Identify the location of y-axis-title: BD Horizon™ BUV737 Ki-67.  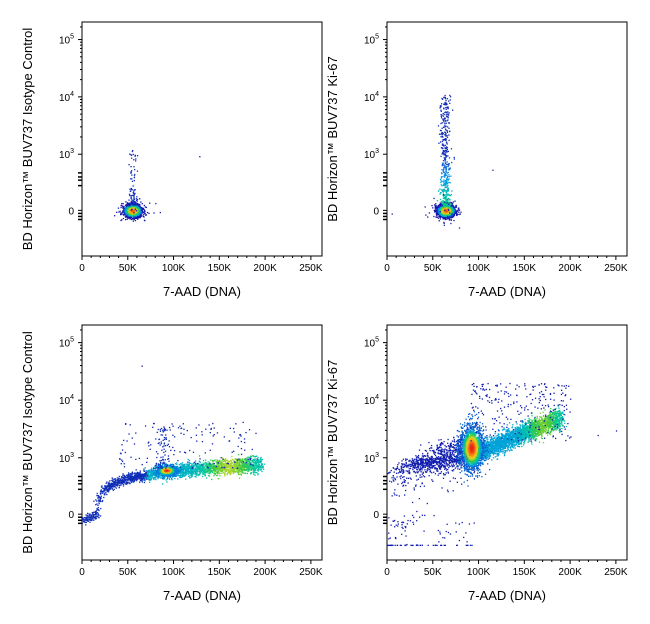
(332, 138).